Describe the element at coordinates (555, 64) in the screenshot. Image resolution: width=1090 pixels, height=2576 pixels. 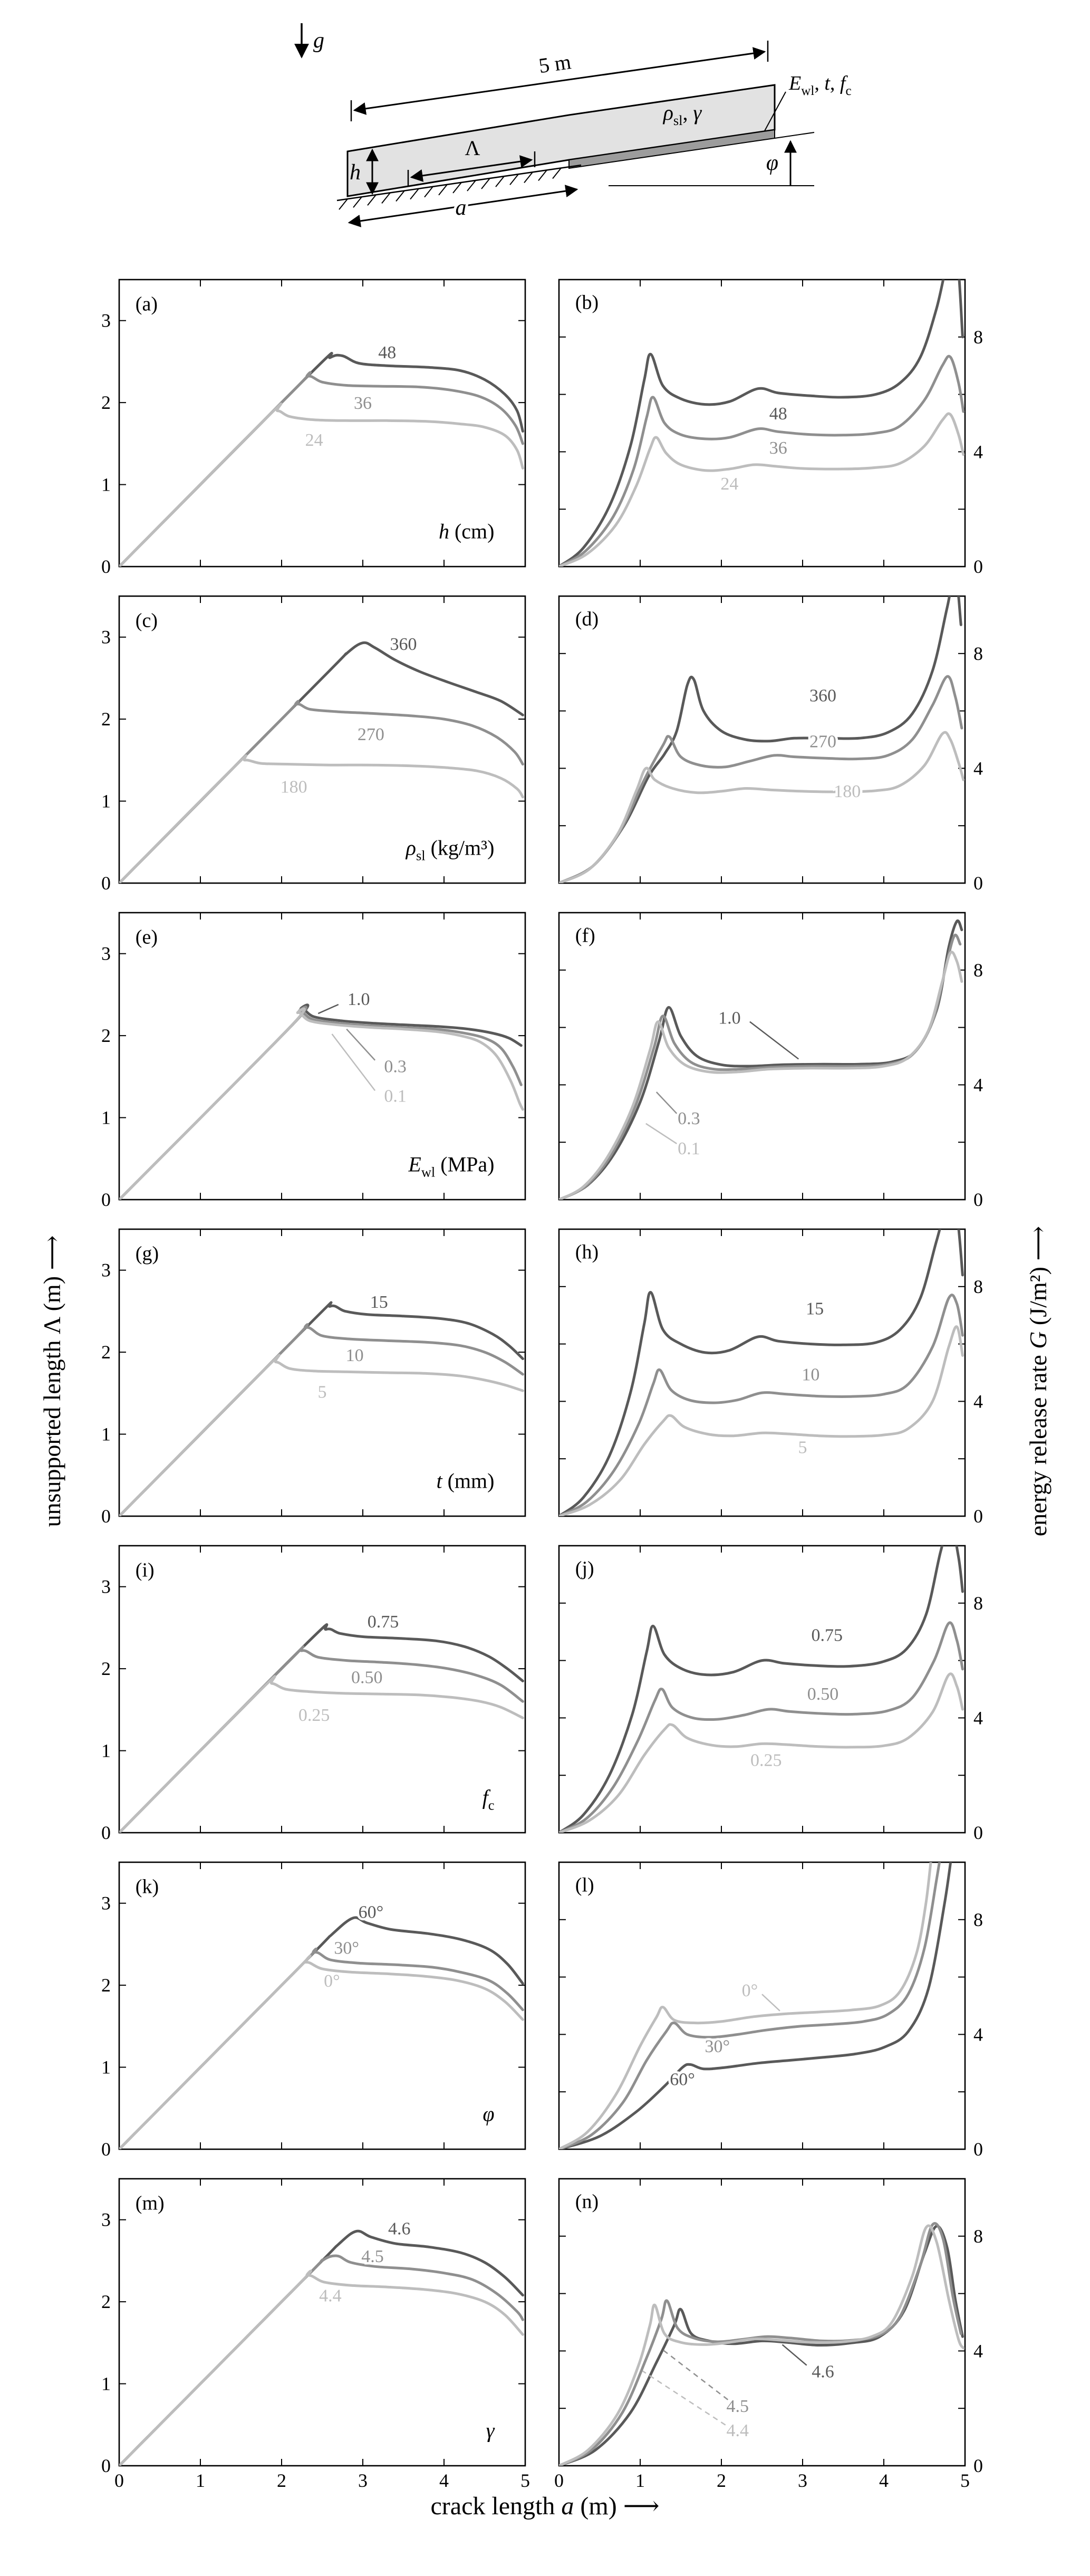
I see `span-label: 5 m` at that location.